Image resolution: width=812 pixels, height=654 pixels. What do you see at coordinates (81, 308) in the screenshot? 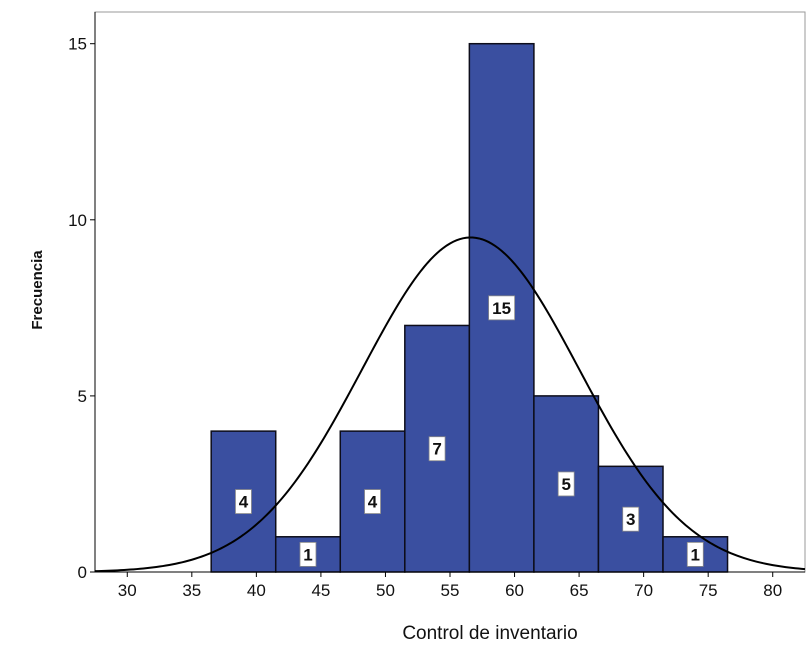
I see `y-ticks-group: 0 5 10 15` at bounding box center [81, 308].